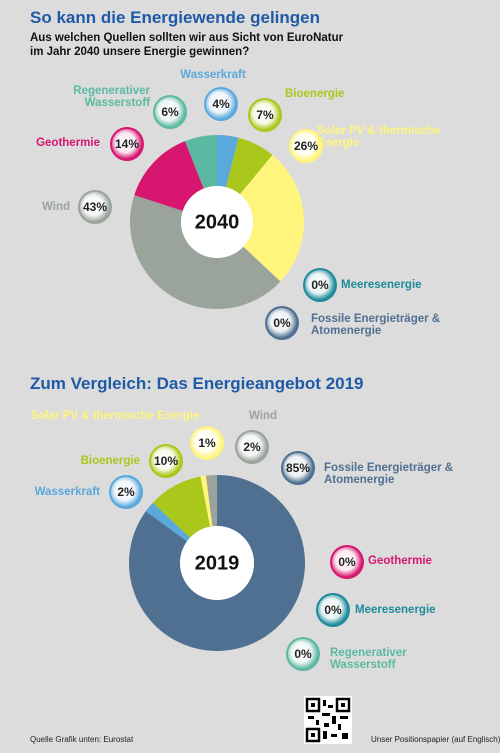 The height and width of the screenshot is (753, 500). What do you see at coordinates (140, 52) in the screenshot?
I see `chart-subtitle: im Jahr 2040 unsere Energie gewinnen?` at bounding box center [140, 52].